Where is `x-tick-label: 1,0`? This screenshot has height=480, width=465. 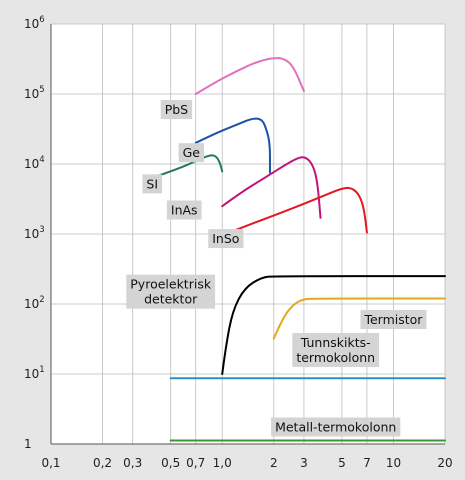 x-tick-label: 1,0 is located at coordinates (222, 463).